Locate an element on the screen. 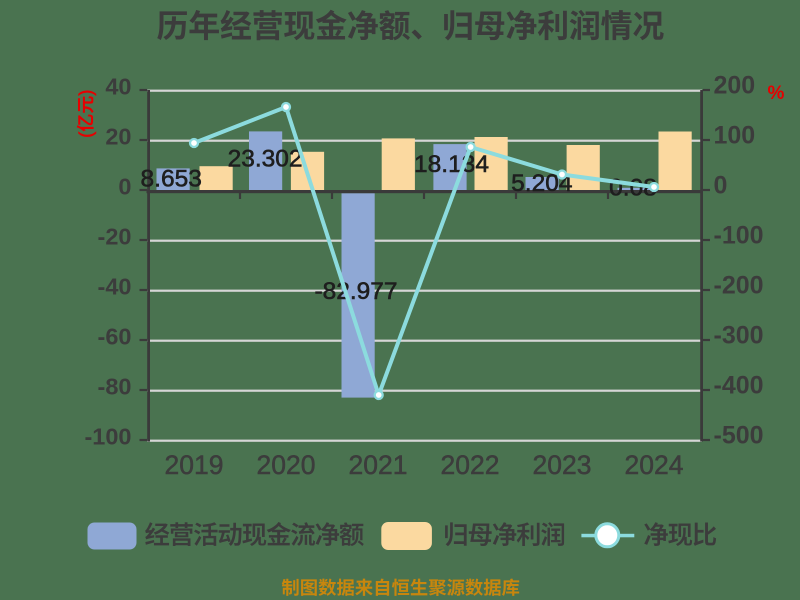 The image size is (800, 600). svg-text: -300 is located at coordinates (739, 336).